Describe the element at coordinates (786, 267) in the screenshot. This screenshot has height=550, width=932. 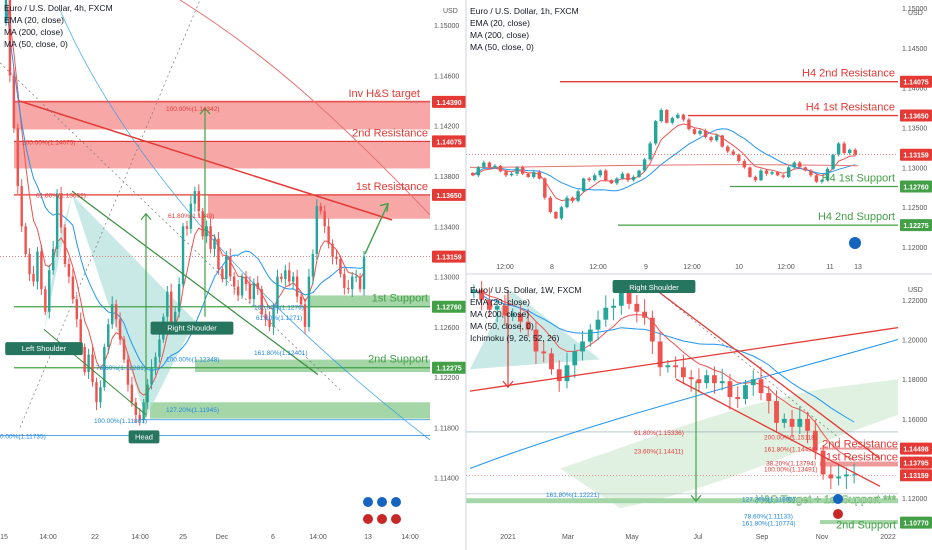
I see `x-tick-label: 12:00` at that location.